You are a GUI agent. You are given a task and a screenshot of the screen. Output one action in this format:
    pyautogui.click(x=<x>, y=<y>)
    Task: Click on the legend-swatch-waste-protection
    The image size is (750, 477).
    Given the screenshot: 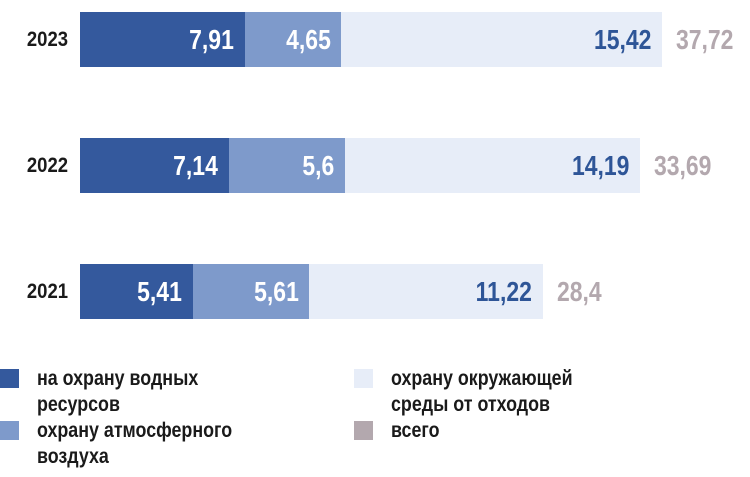 What is the action you would take?
    pyautogui.click(x=363, y=378)
    